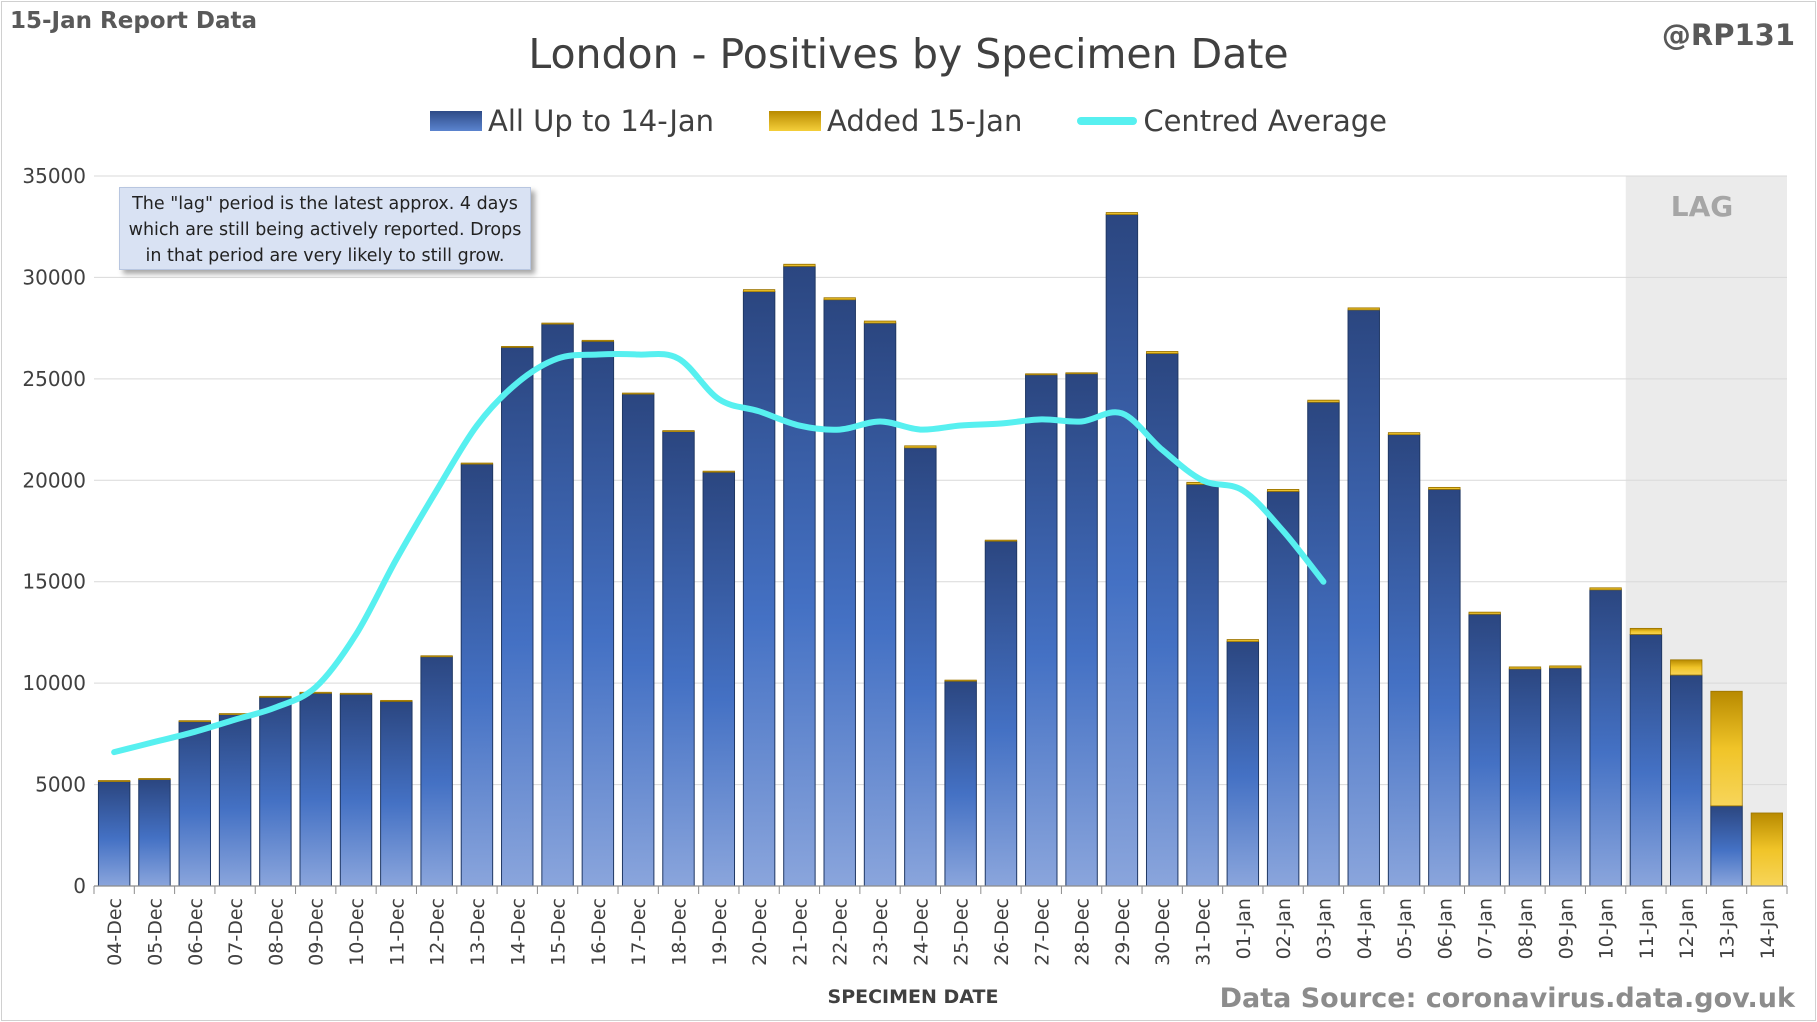 This screenshot has height=1022, width=1817. Describe the element at coordinates (235, 800) in the screenshot. I see `bar-all-07-Dec` at that location.